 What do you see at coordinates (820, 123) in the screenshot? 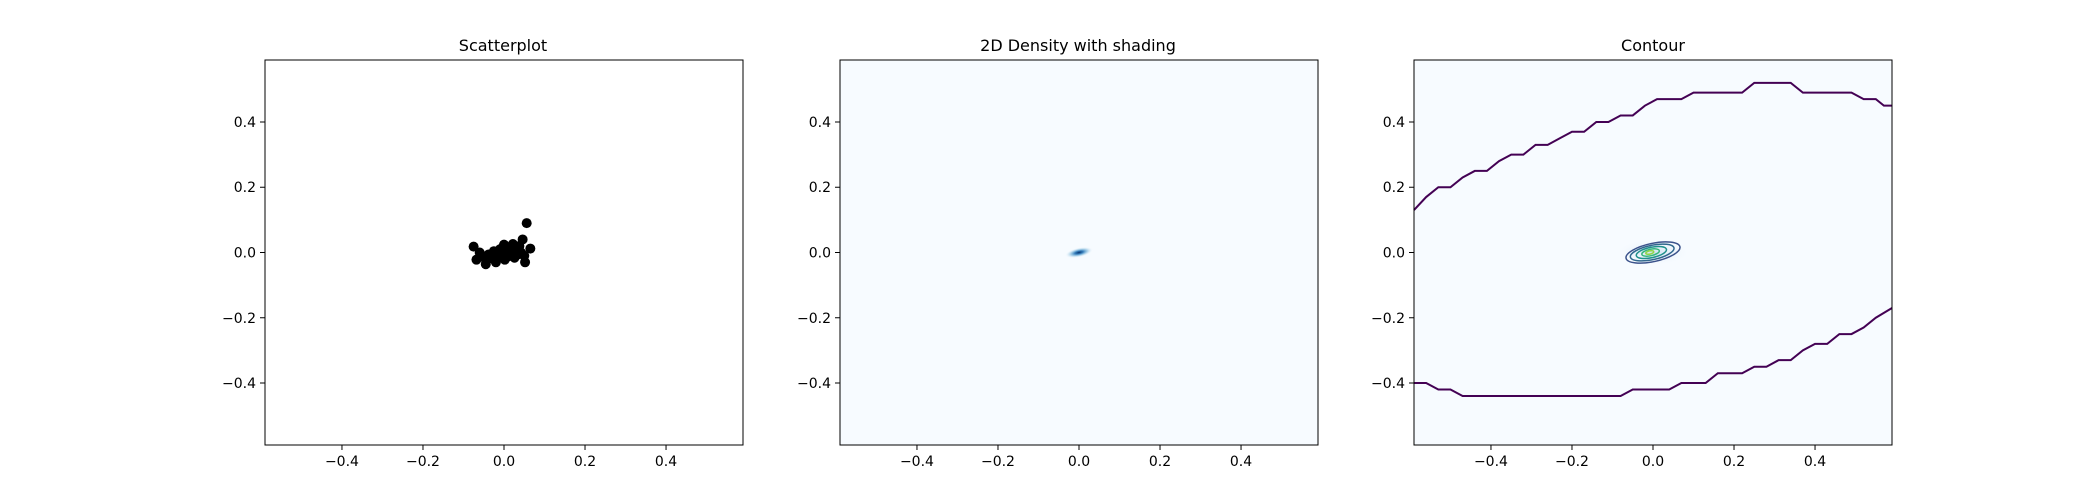
I see `density-y-tick-label: 0.4` at bounding box center [820, 123].